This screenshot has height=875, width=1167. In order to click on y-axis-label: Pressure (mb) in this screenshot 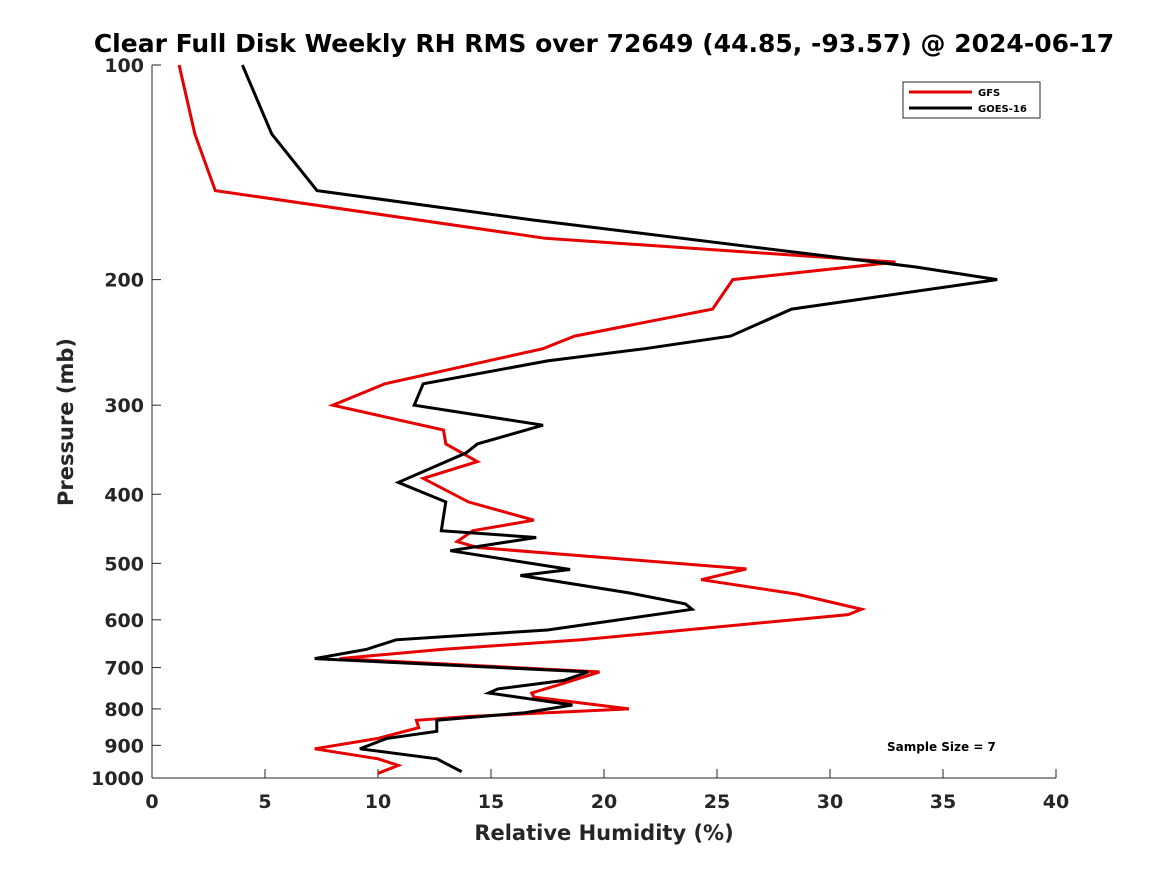, I will do `click(66, 422)`.